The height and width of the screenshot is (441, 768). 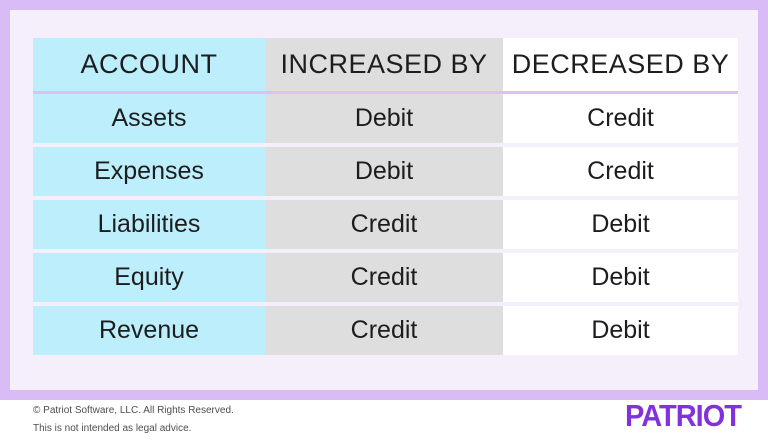 I want to click on table-row-assets: Assets Debit Credit, so click(x=385, y=118).